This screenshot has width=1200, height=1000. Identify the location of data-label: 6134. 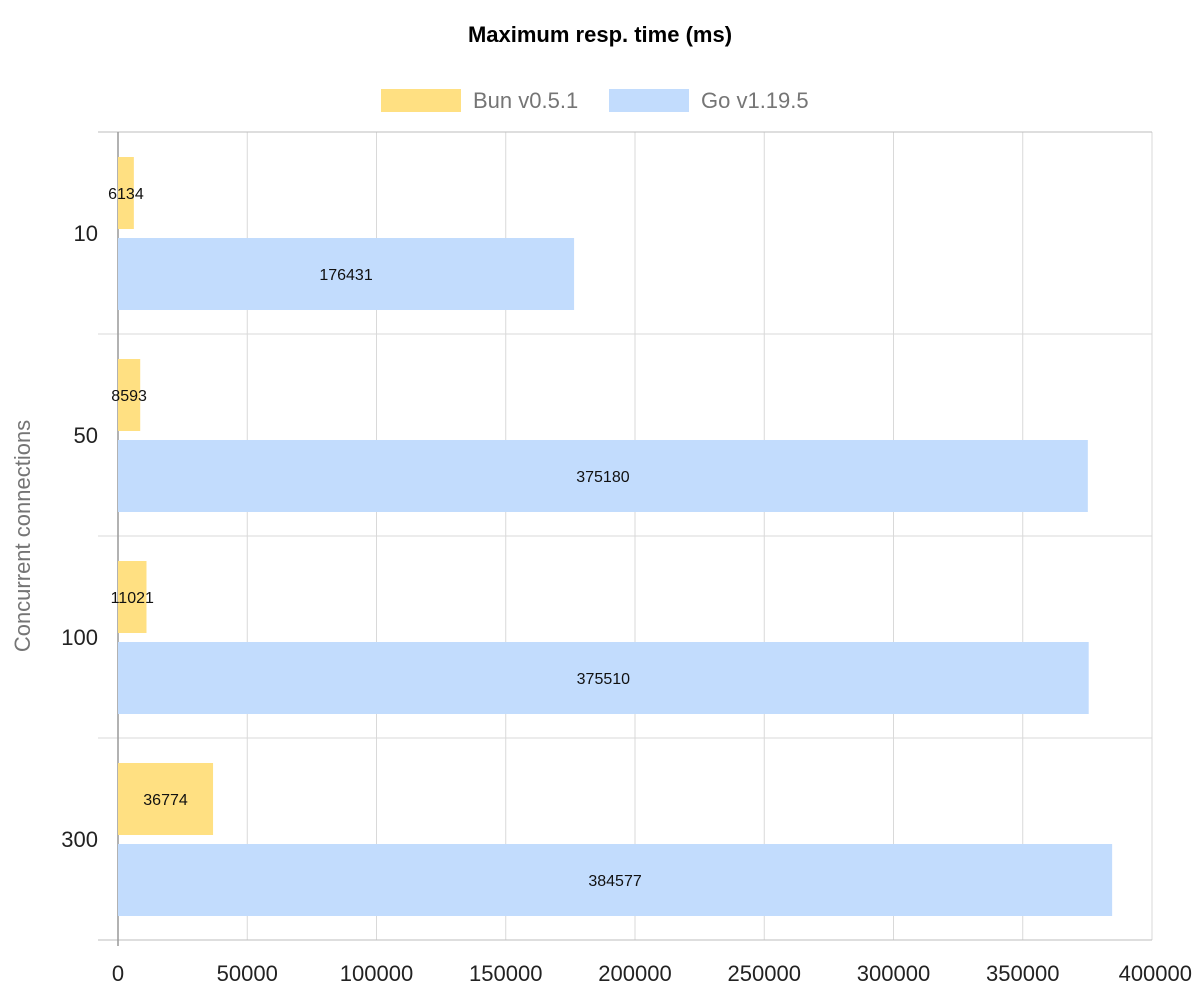
(126, 194).